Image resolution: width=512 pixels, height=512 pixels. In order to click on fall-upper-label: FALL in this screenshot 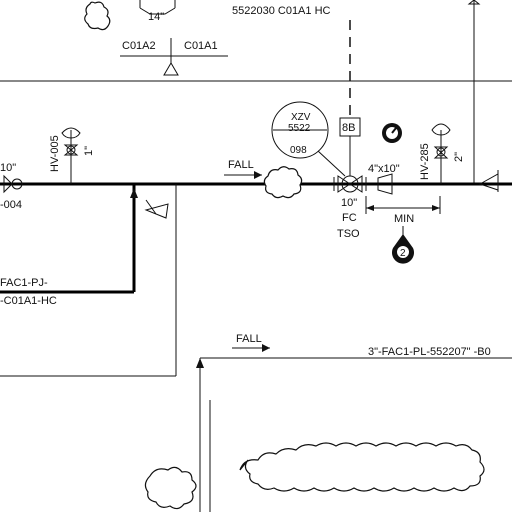, I will do `click(241, 165)`.